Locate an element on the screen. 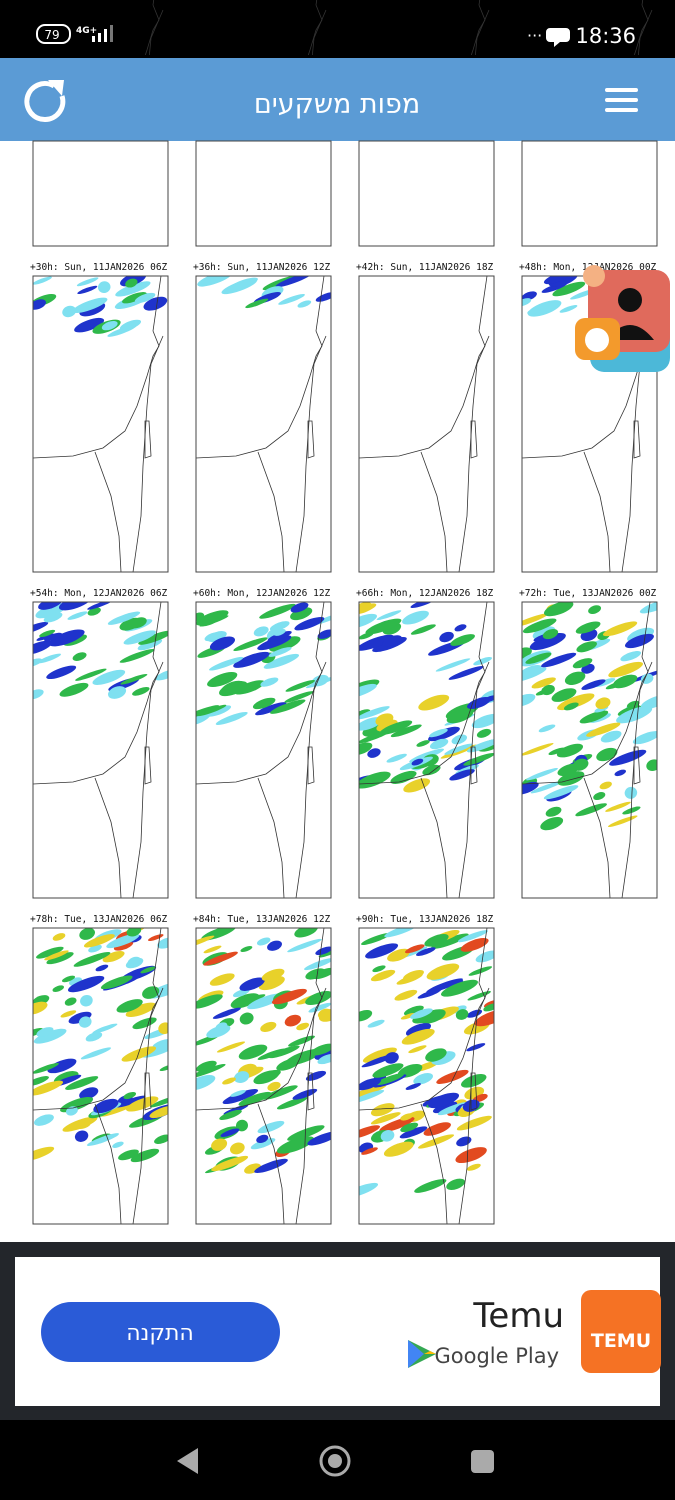 The width and height of the screenshot is (675, 1500). map-area is located at coordinates (480, 27).